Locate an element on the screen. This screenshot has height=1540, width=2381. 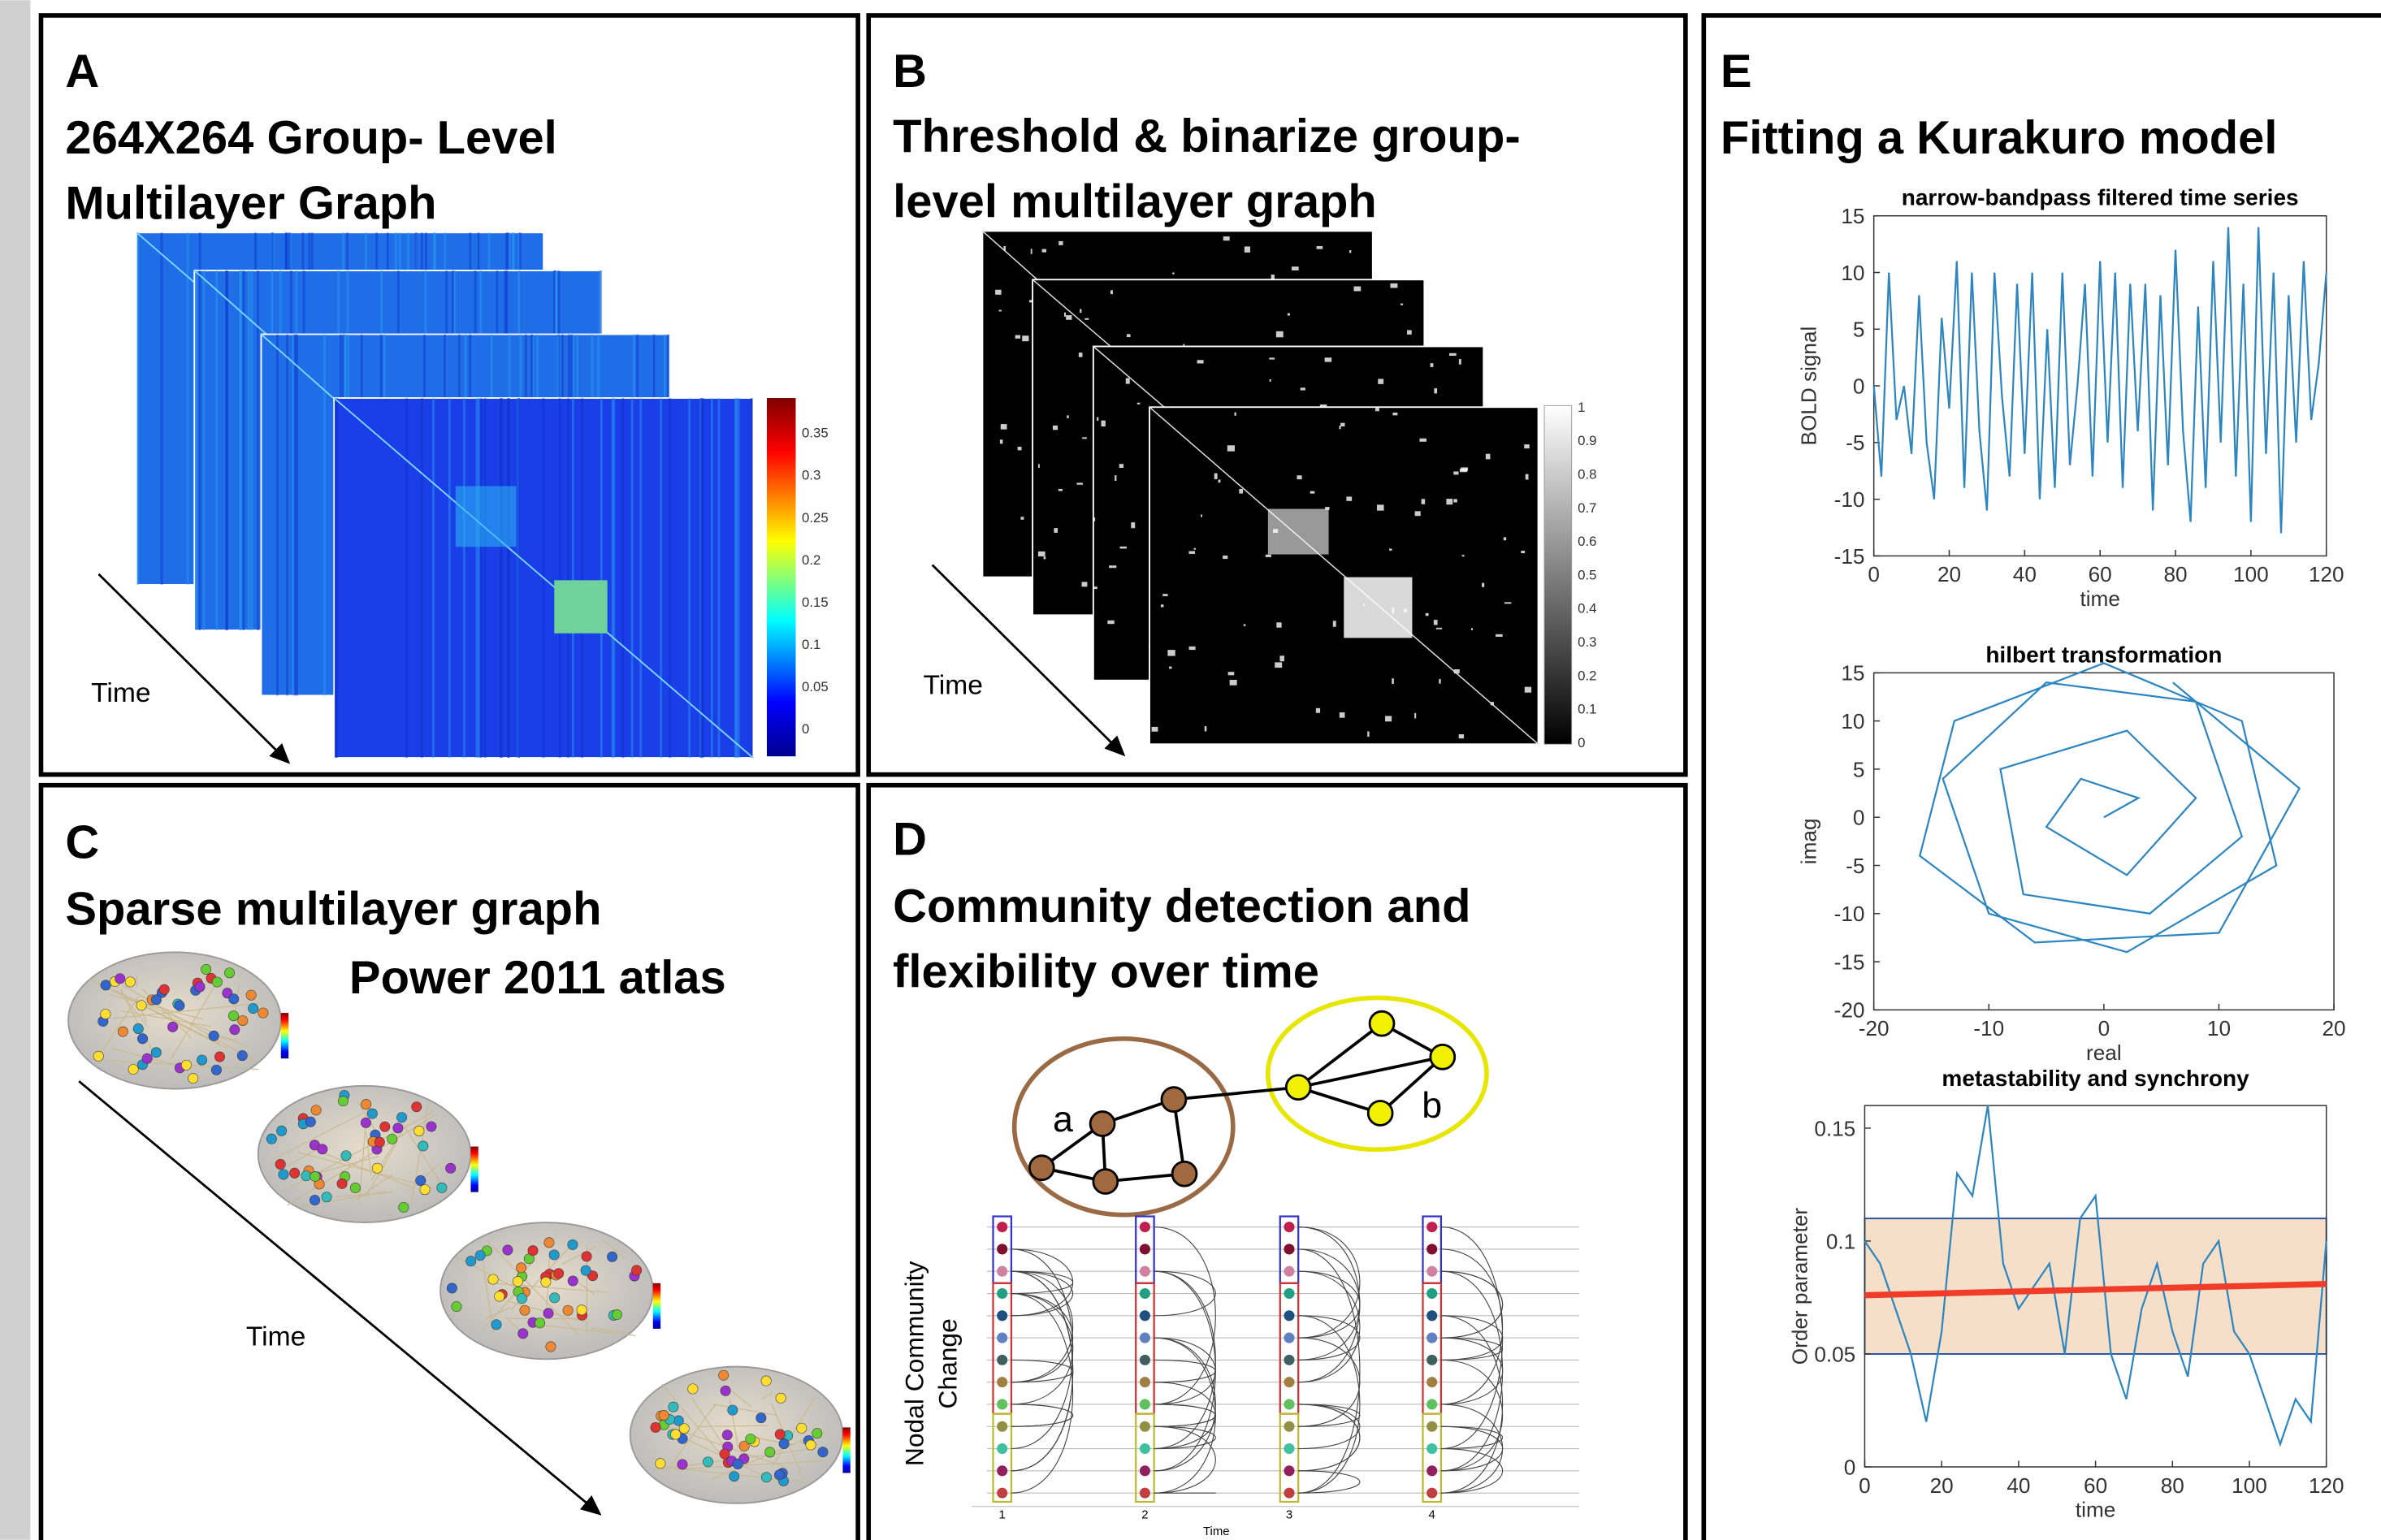
colorbar-tick-label: 0 is located at coordinates (1581, 743).